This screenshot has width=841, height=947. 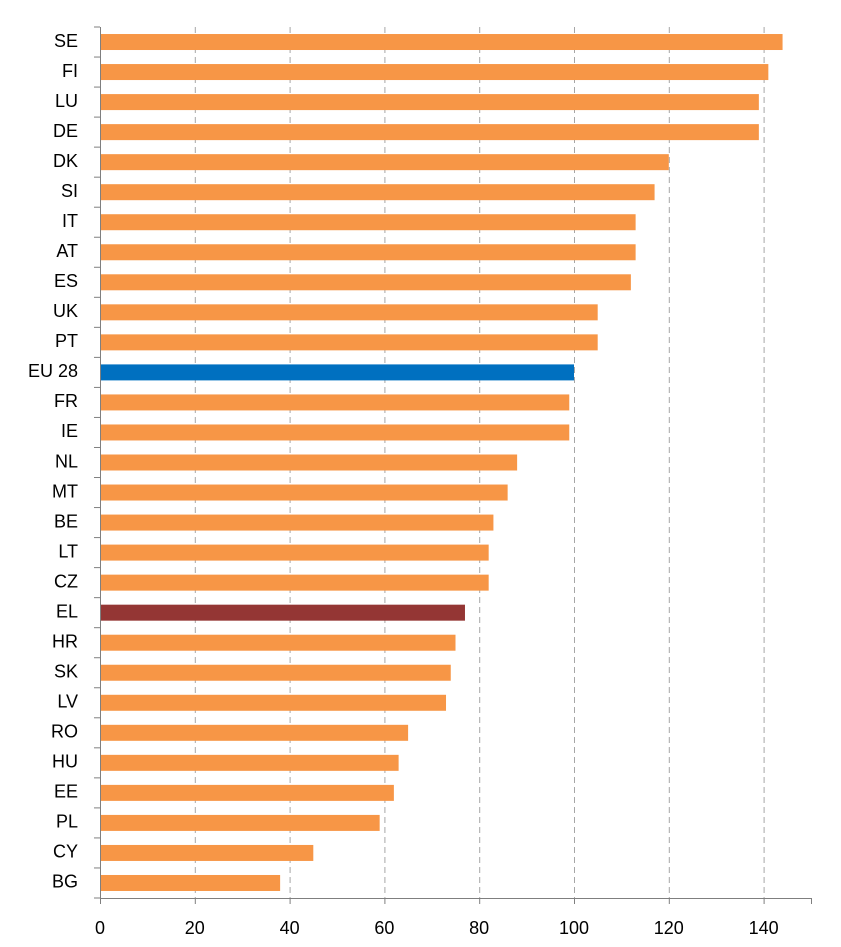 I want to click on category-label-cz: CZ, so click(x=66, y=581).